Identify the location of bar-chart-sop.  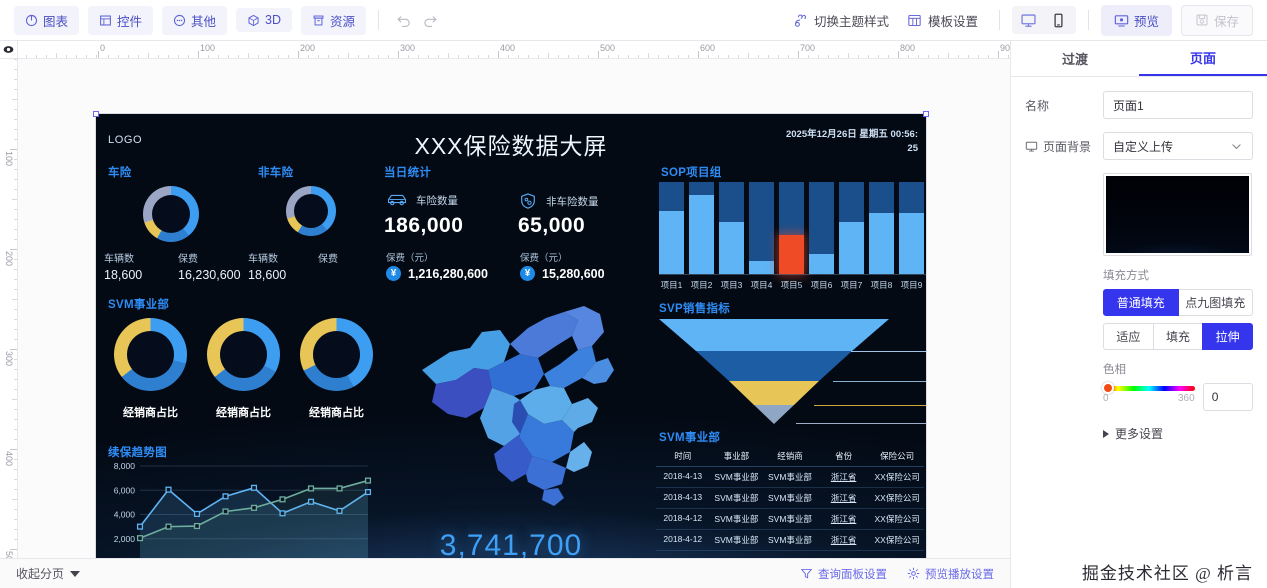
(792, 228).